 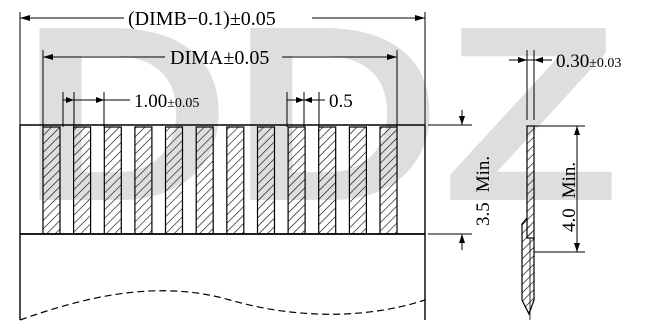 I want to click on side-view-arrows, so click(x=549, y=154).